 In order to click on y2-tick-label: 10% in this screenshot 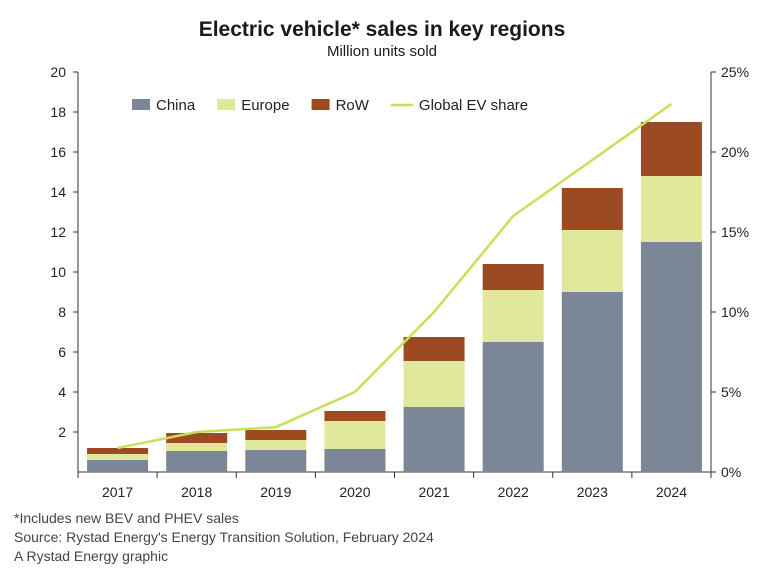, I will do `click(735, 312)`.